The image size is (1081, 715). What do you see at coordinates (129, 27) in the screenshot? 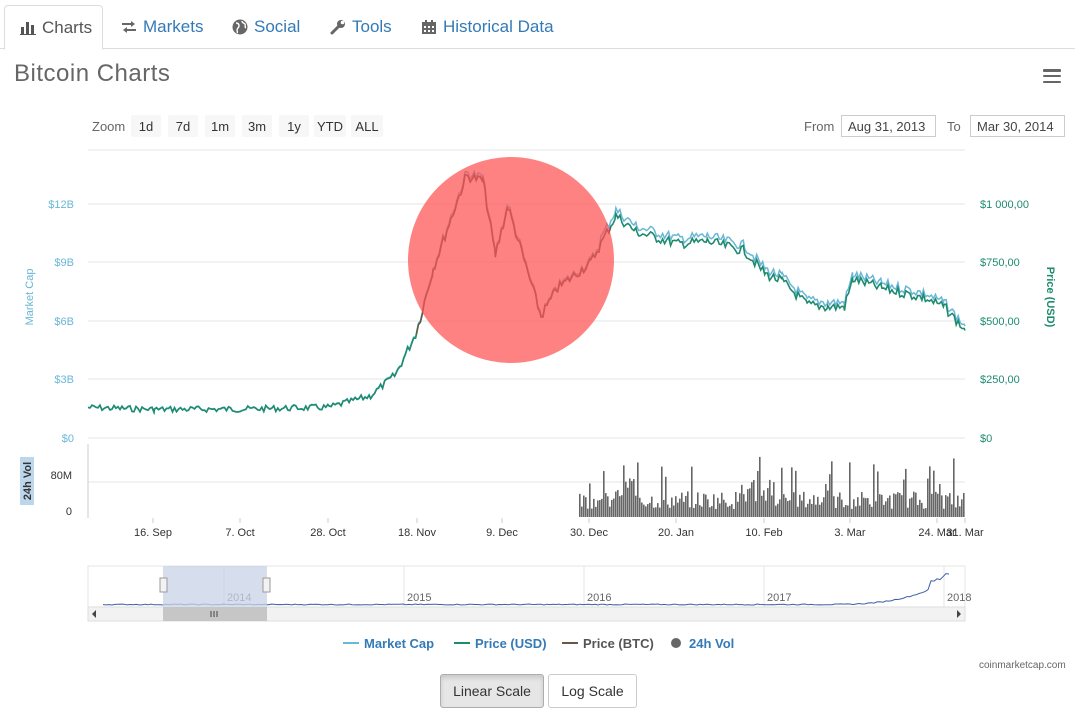
I see `exchange-arrows-icon` at bounding box center [129, 27].